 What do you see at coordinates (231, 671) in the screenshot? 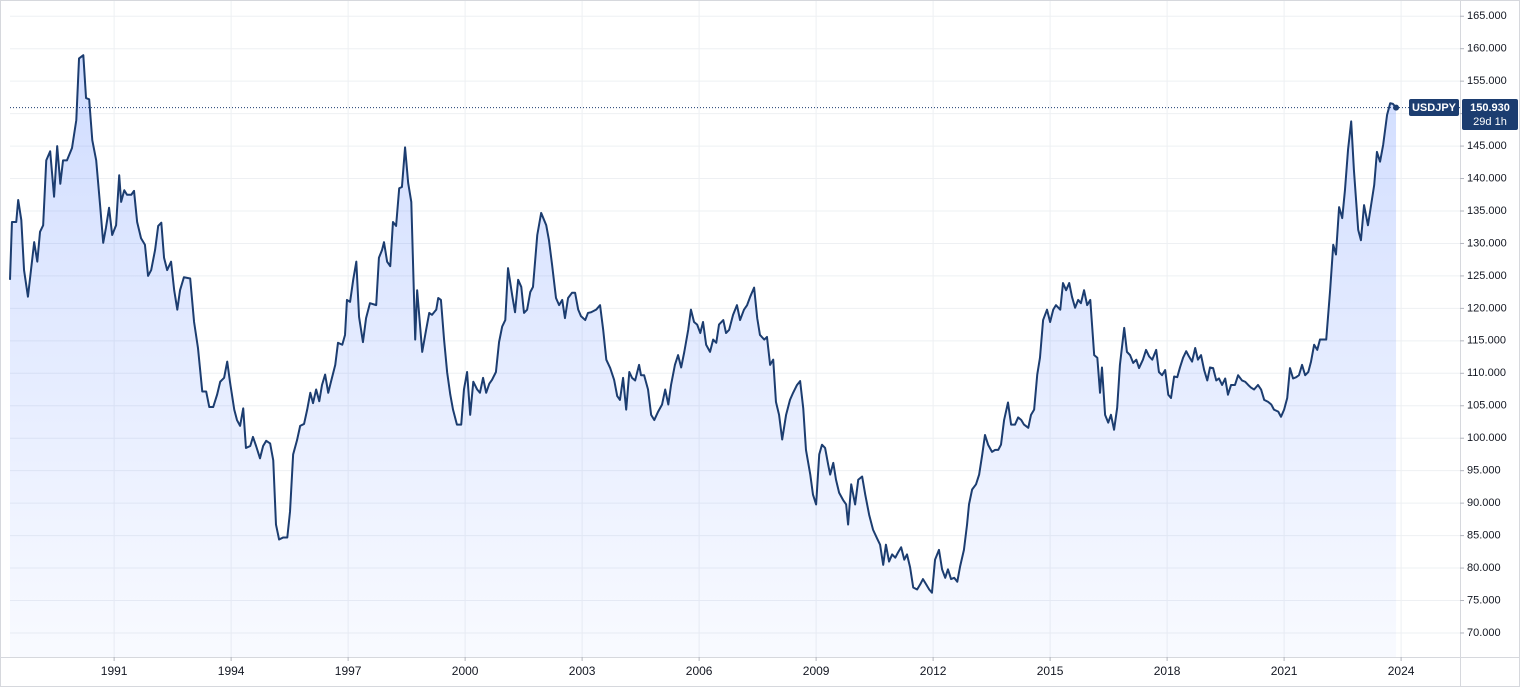
I see `x-tick-label: 1994` at bounding box center [231, 671].